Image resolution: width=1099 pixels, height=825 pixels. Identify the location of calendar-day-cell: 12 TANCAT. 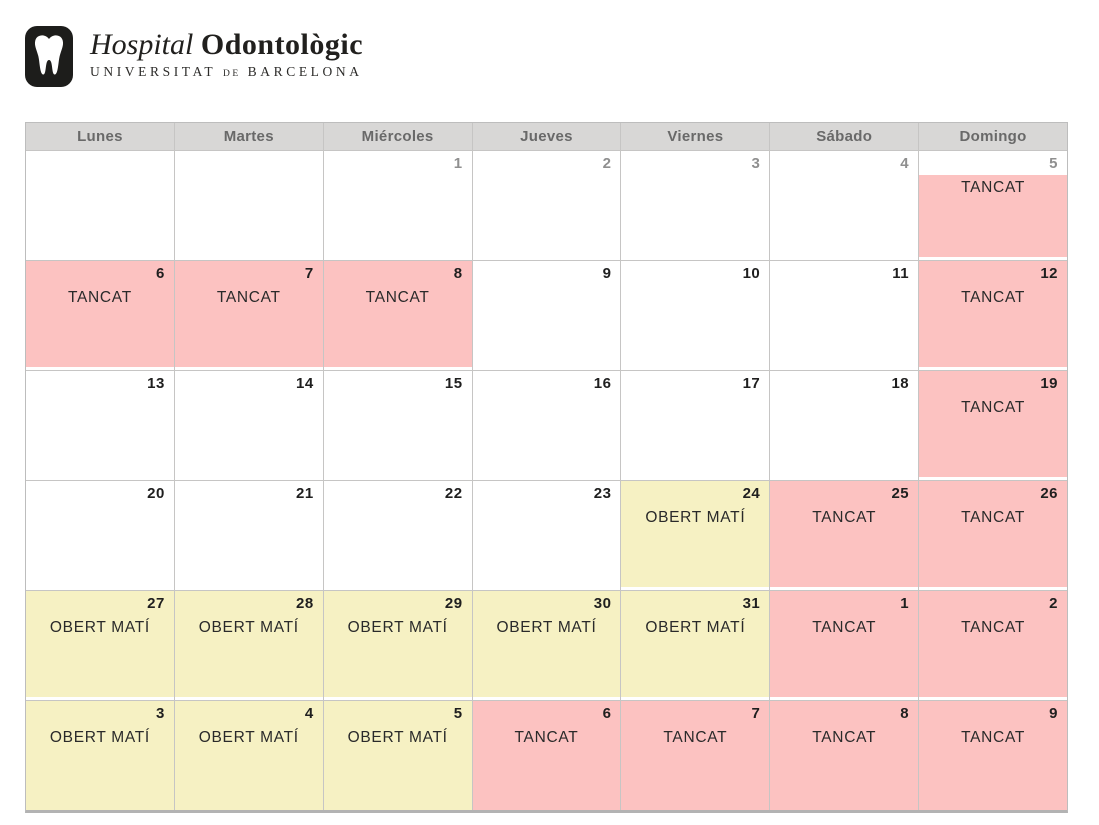
(993, 315).